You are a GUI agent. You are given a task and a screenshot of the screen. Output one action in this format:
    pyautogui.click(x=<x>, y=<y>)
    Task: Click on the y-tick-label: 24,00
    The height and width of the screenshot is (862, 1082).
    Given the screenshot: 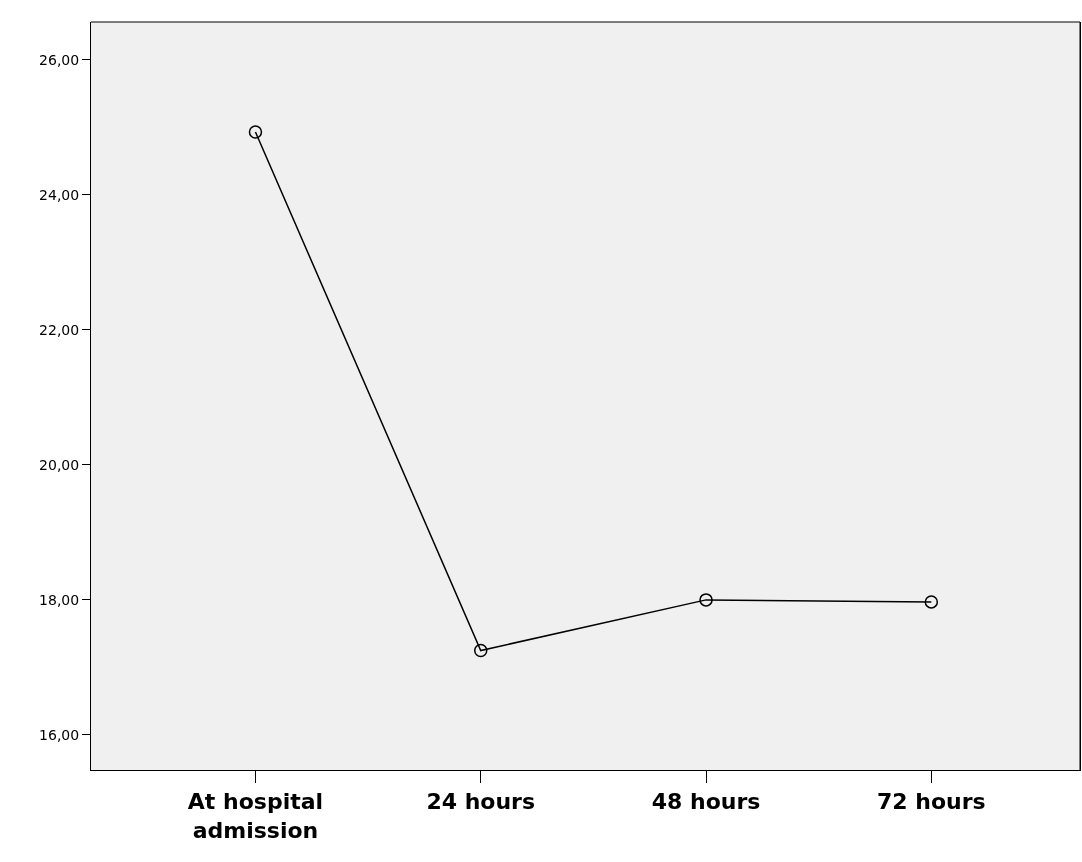 What is the action you would take?
    pyautogui.click(x=59, y=194)
    